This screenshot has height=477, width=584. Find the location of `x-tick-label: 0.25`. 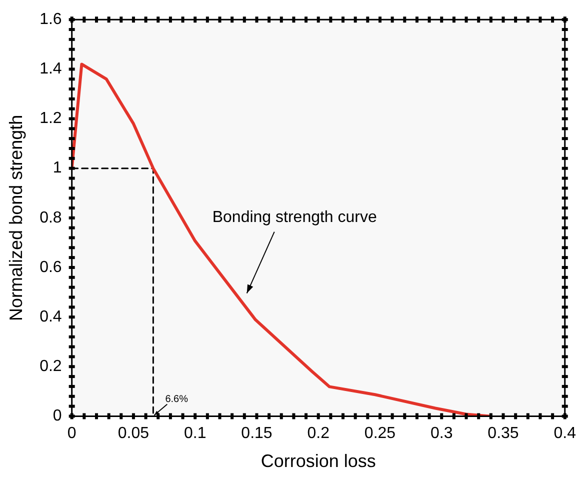

x-tick-label: 0.25 is located at coordinates (380, 433).